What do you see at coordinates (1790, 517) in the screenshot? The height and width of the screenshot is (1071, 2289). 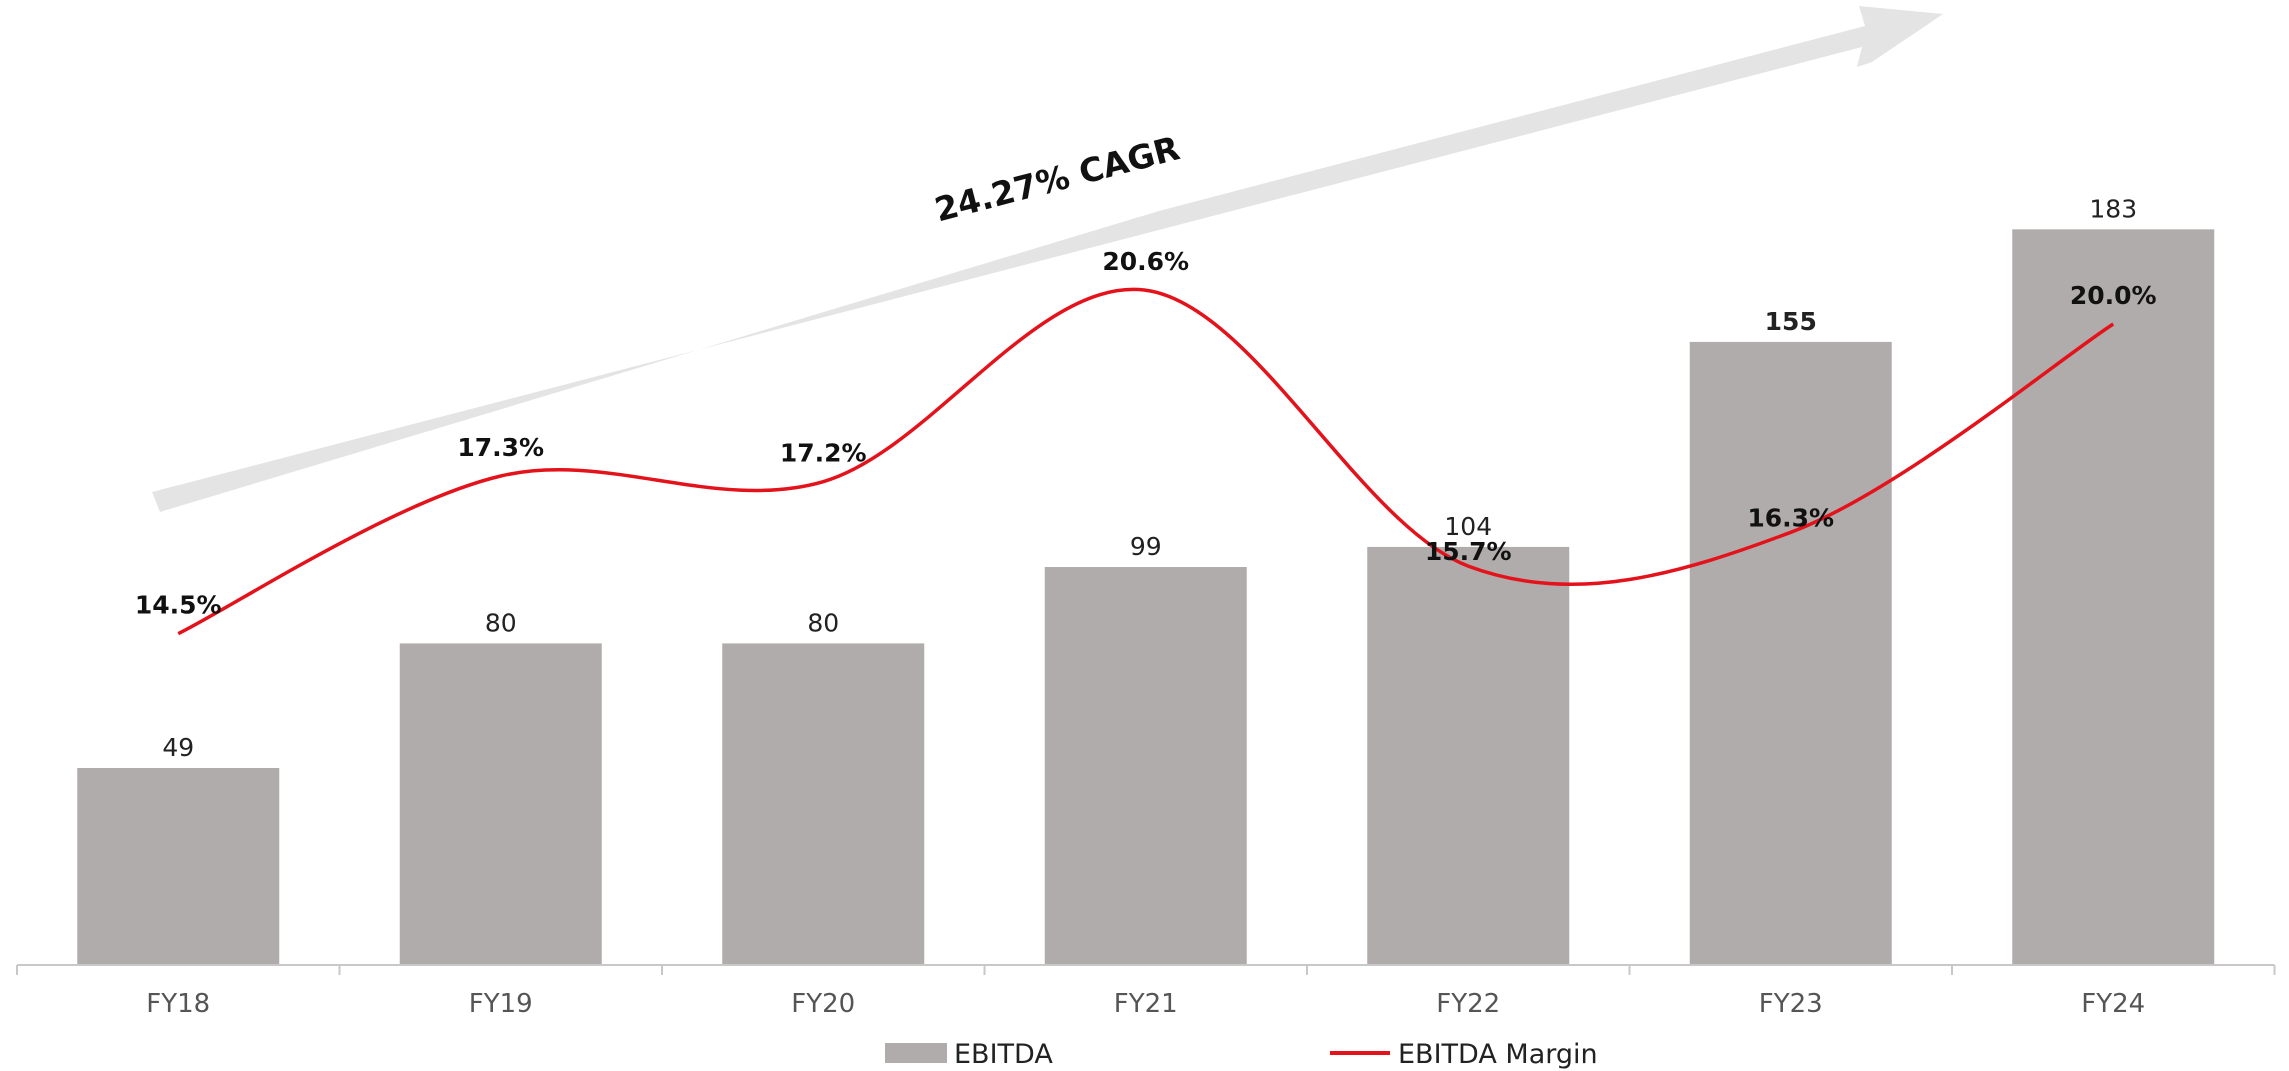 I see `margin-value-label: 16.3%` at bounding box center [1790, 517].